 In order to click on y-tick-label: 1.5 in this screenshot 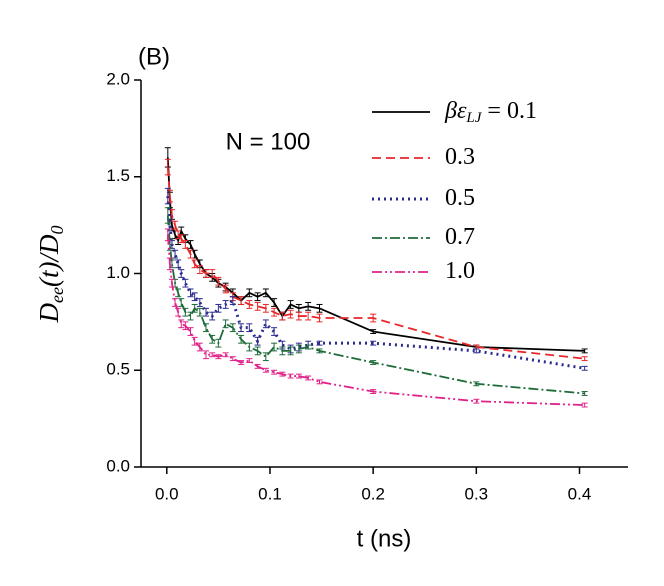, I will do `click(118, 175)`.